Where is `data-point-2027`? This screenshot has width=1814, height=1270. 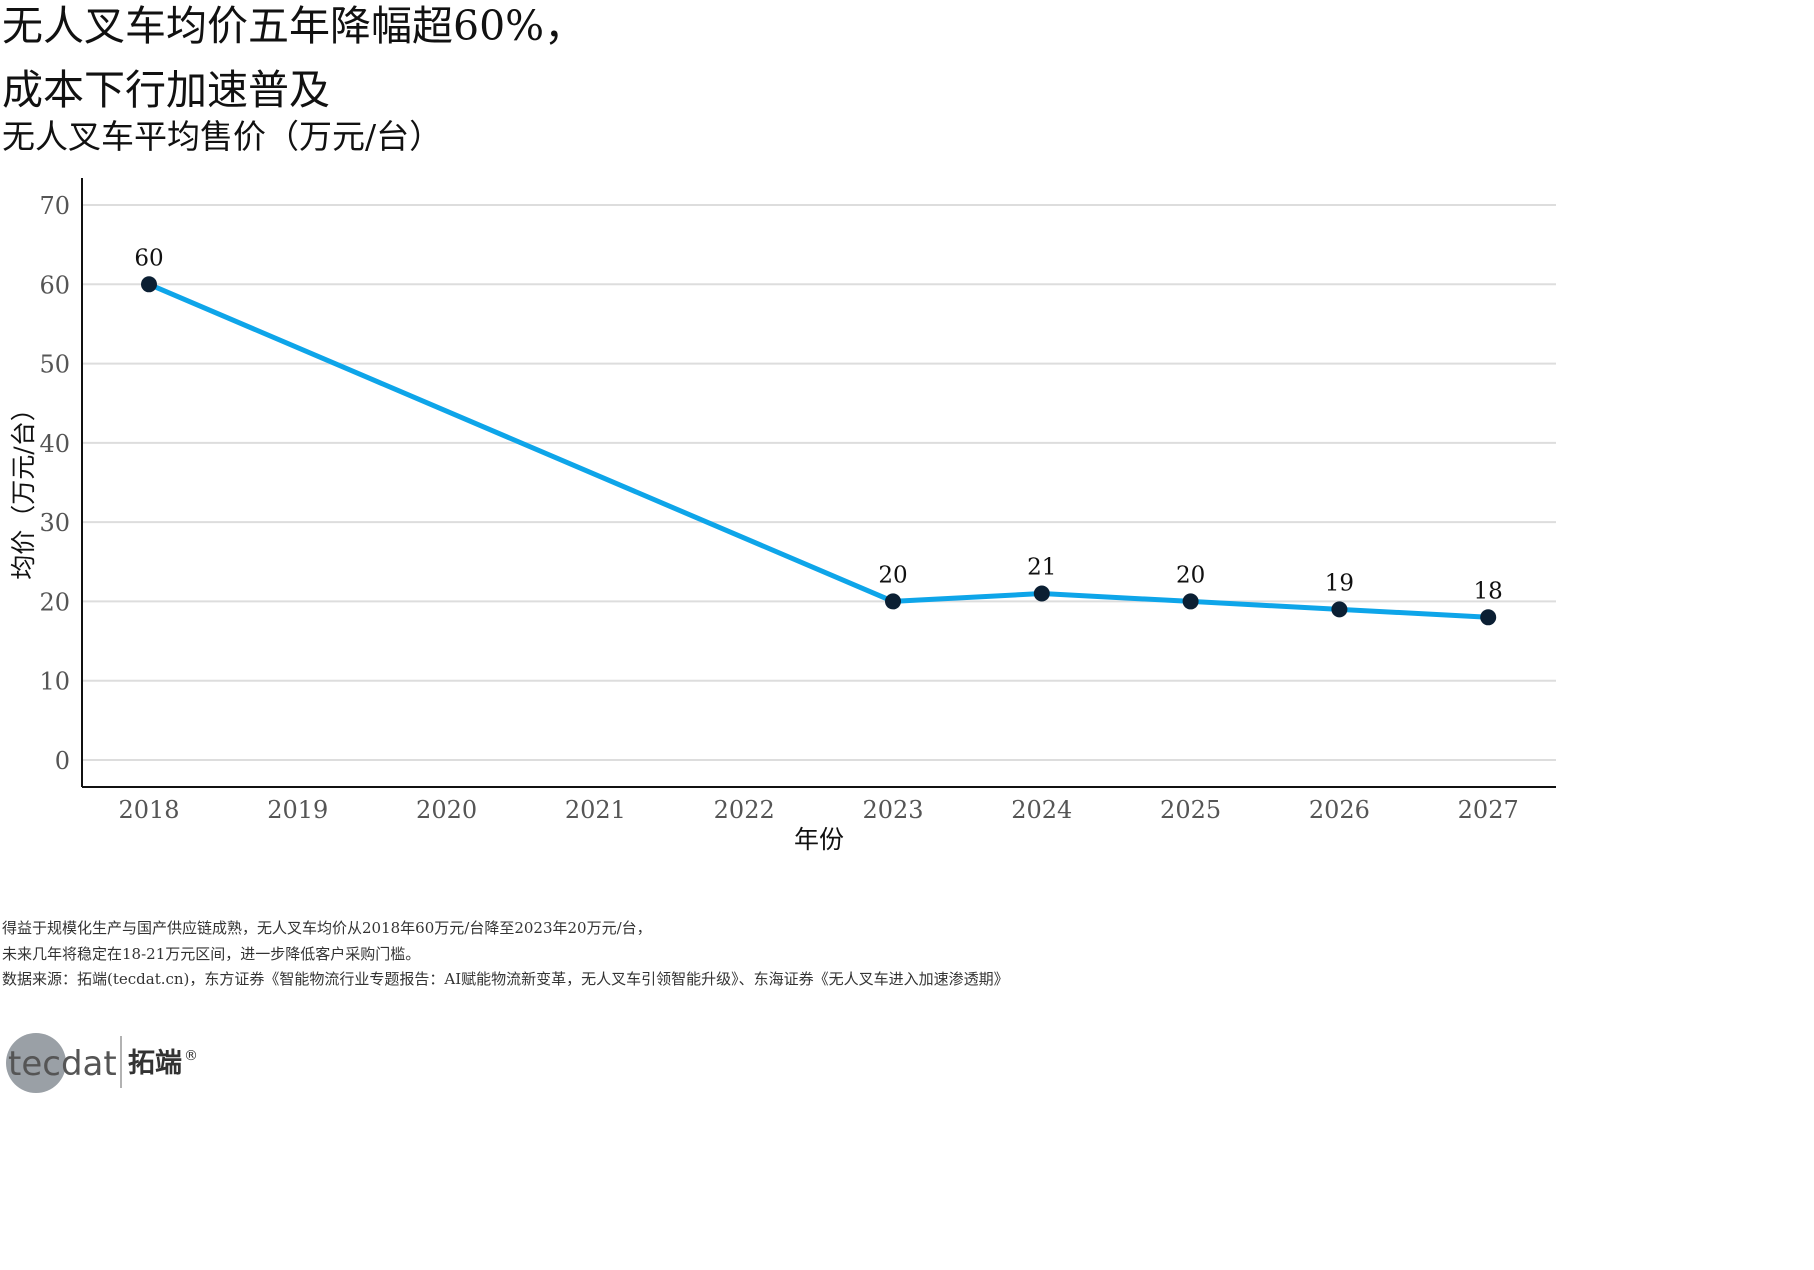
data-point-2027 is located at coordinates (1488, 617).